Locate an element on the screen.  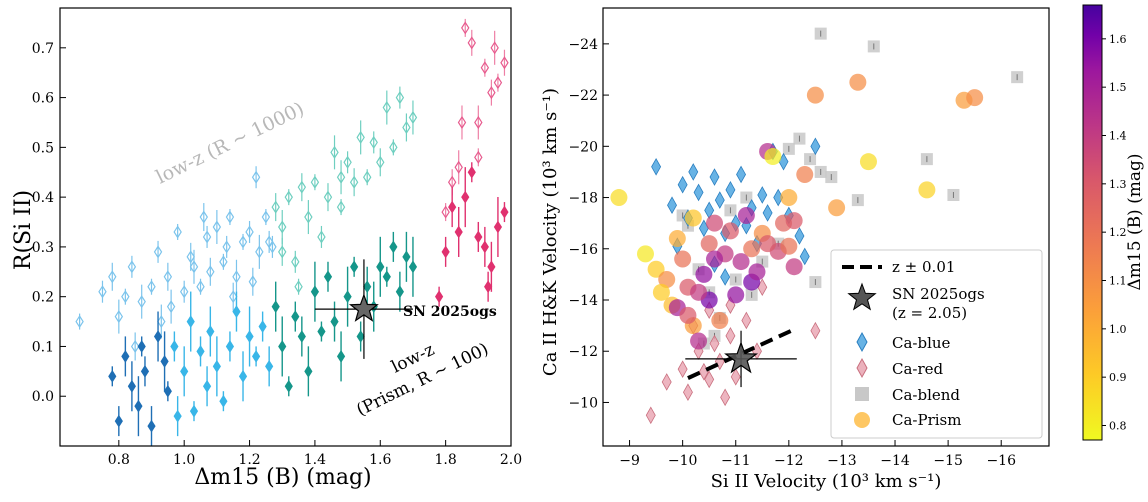
legend-box is located at coordinates (936, 344).